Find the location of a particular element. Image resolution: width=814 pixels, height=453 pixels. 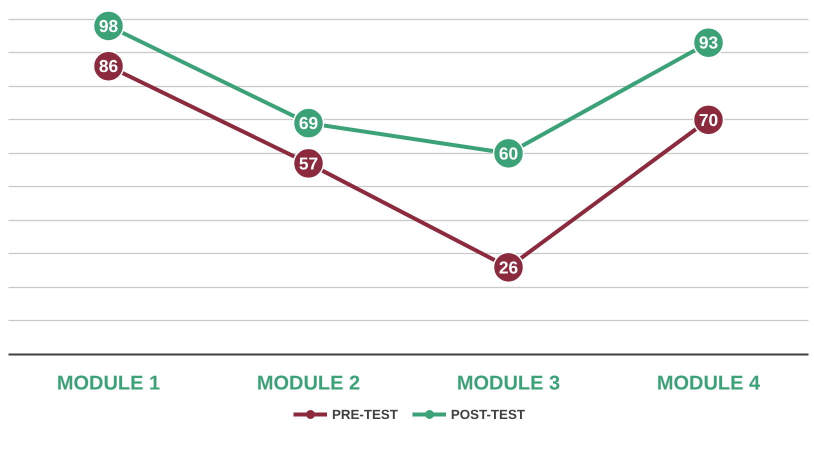

x-tick-label: MODULE 2 is located at coordinates (308, 383).